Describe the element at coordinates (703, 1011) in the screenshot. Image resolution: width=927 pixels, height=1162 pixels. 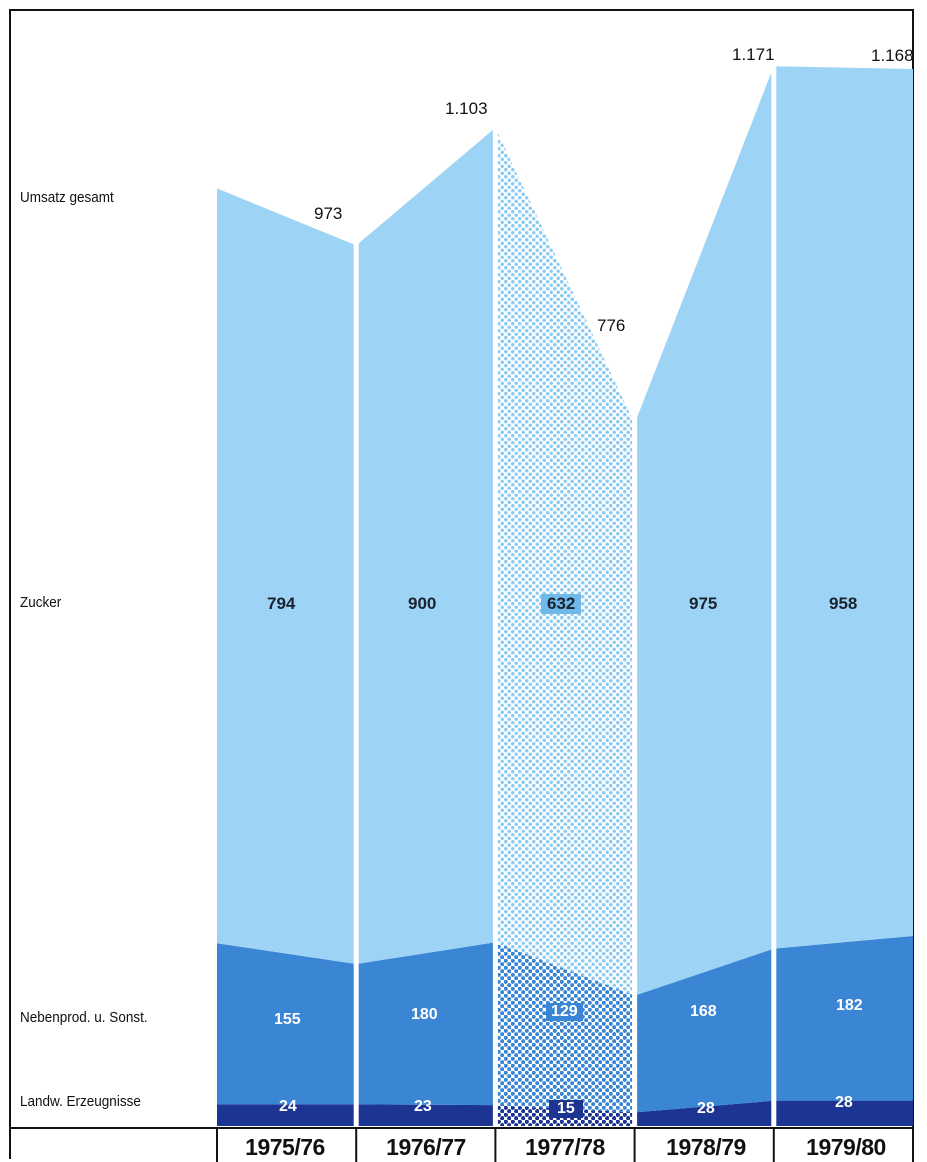
I see `neben-value-label: 168` at that location.